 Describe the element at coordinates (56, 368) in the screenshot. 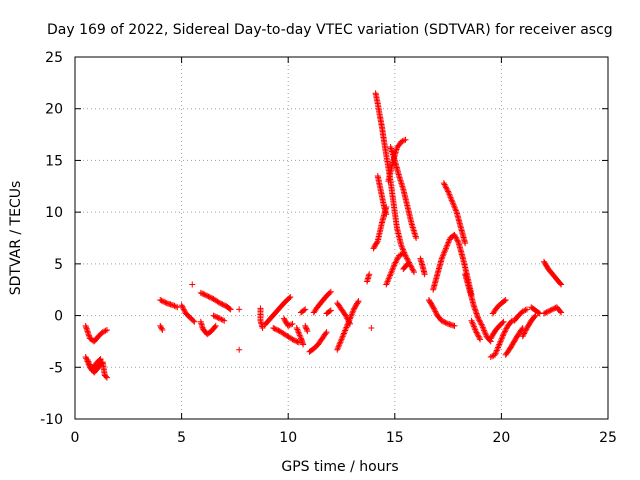

I see `y-tick-label: -5` at that location.